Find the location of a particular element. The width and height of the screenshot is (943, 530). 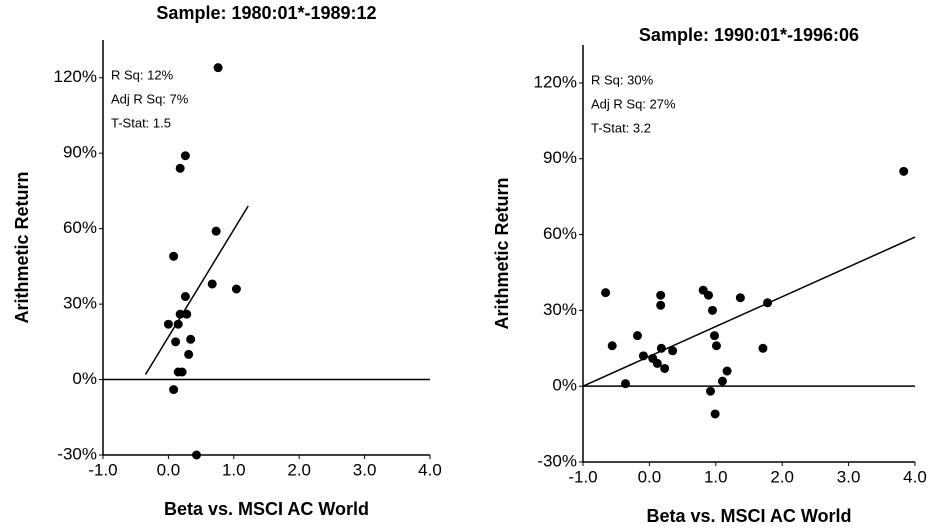

chart-title: Sample: 1980:01*-1989:12 is located at coordinates (266, 13).